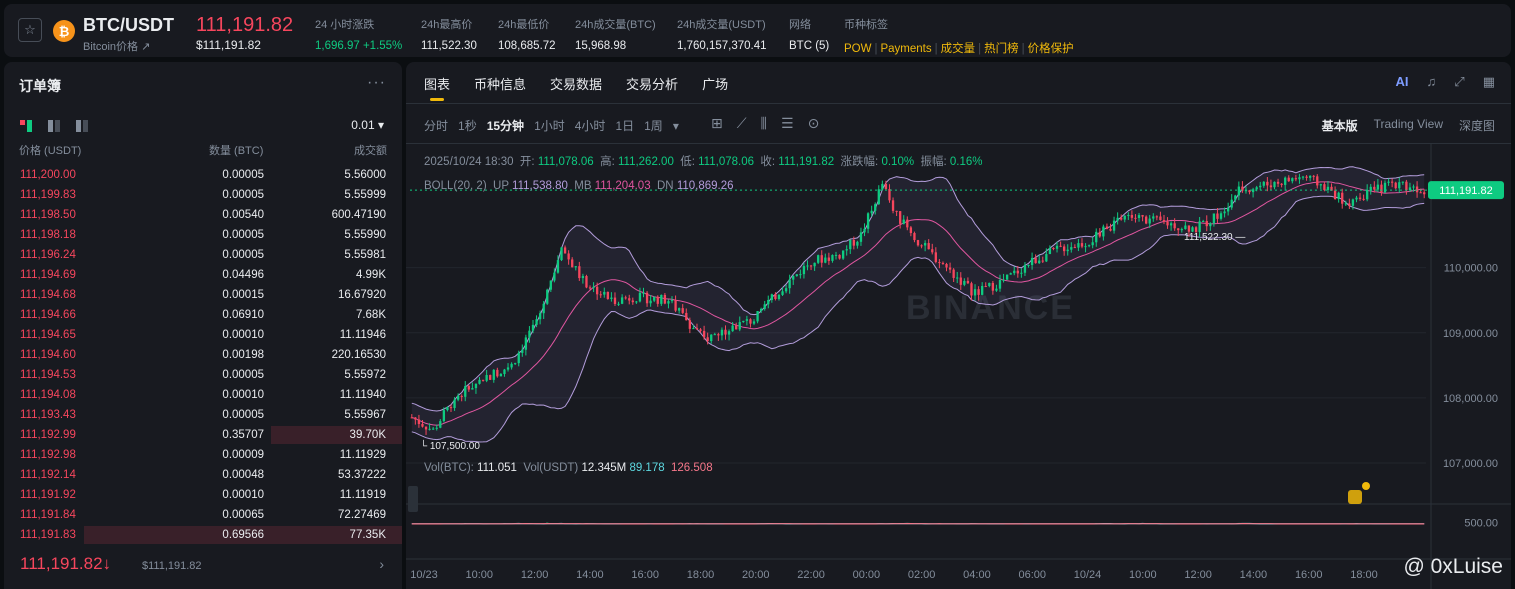  Describe the element at coordinates (48, 195) in the screenshot. I see `ask-price: 111,199.83` at that location.